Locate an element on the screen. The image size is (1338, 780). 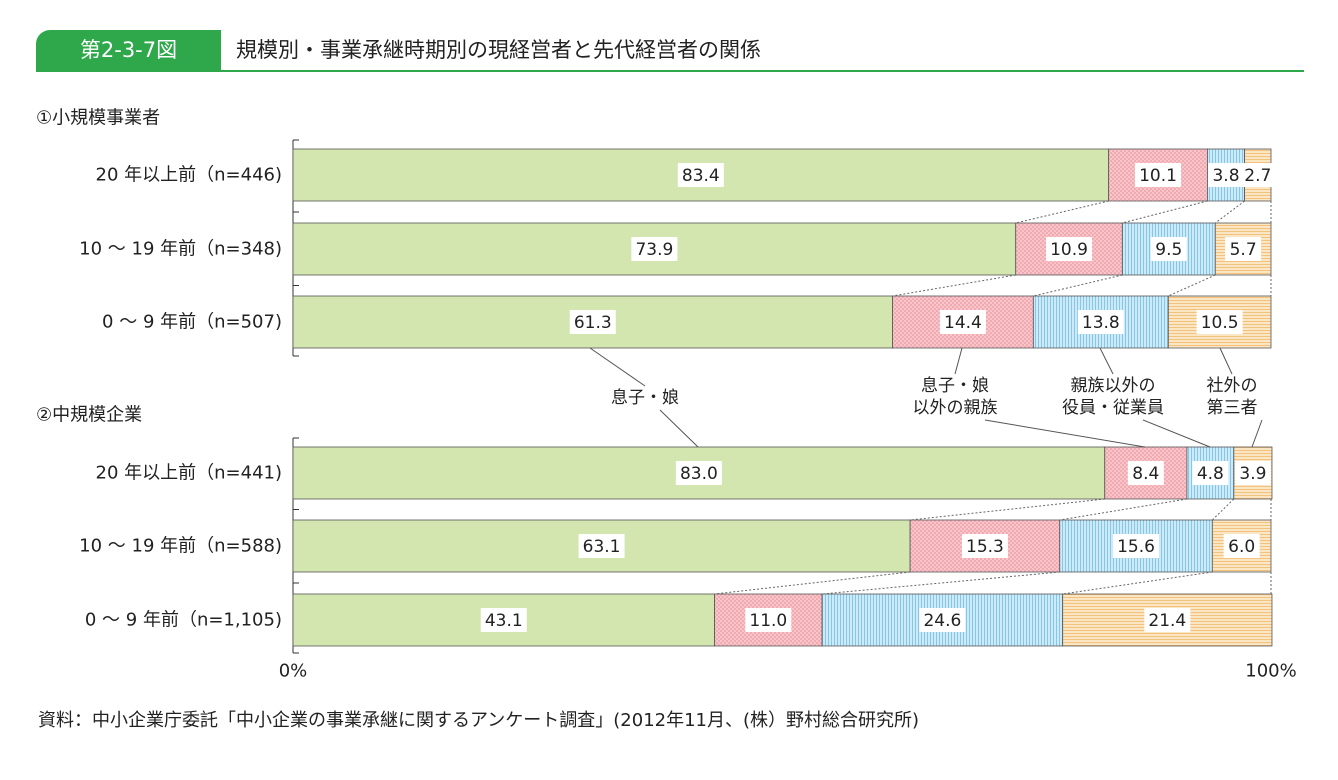
data-label: 15.6 is located at coordinates (1136, 547).